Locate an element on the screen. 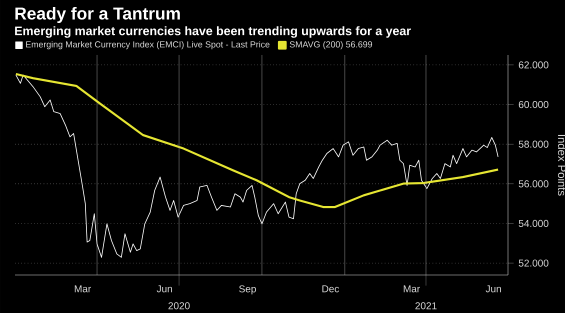 The width and height of the screenshot is (575, 314). chart-title: Ready for a Tantrum is located at coordinates (97, 15).